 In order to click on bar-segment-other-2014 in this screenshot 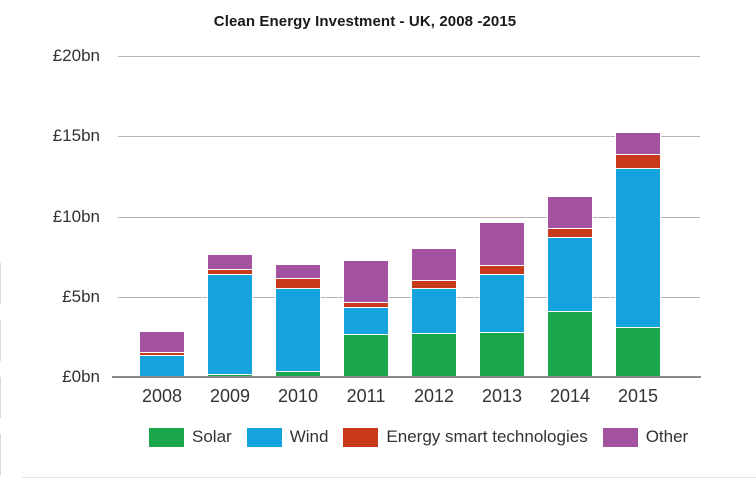, I will do `click(570, 212)`.